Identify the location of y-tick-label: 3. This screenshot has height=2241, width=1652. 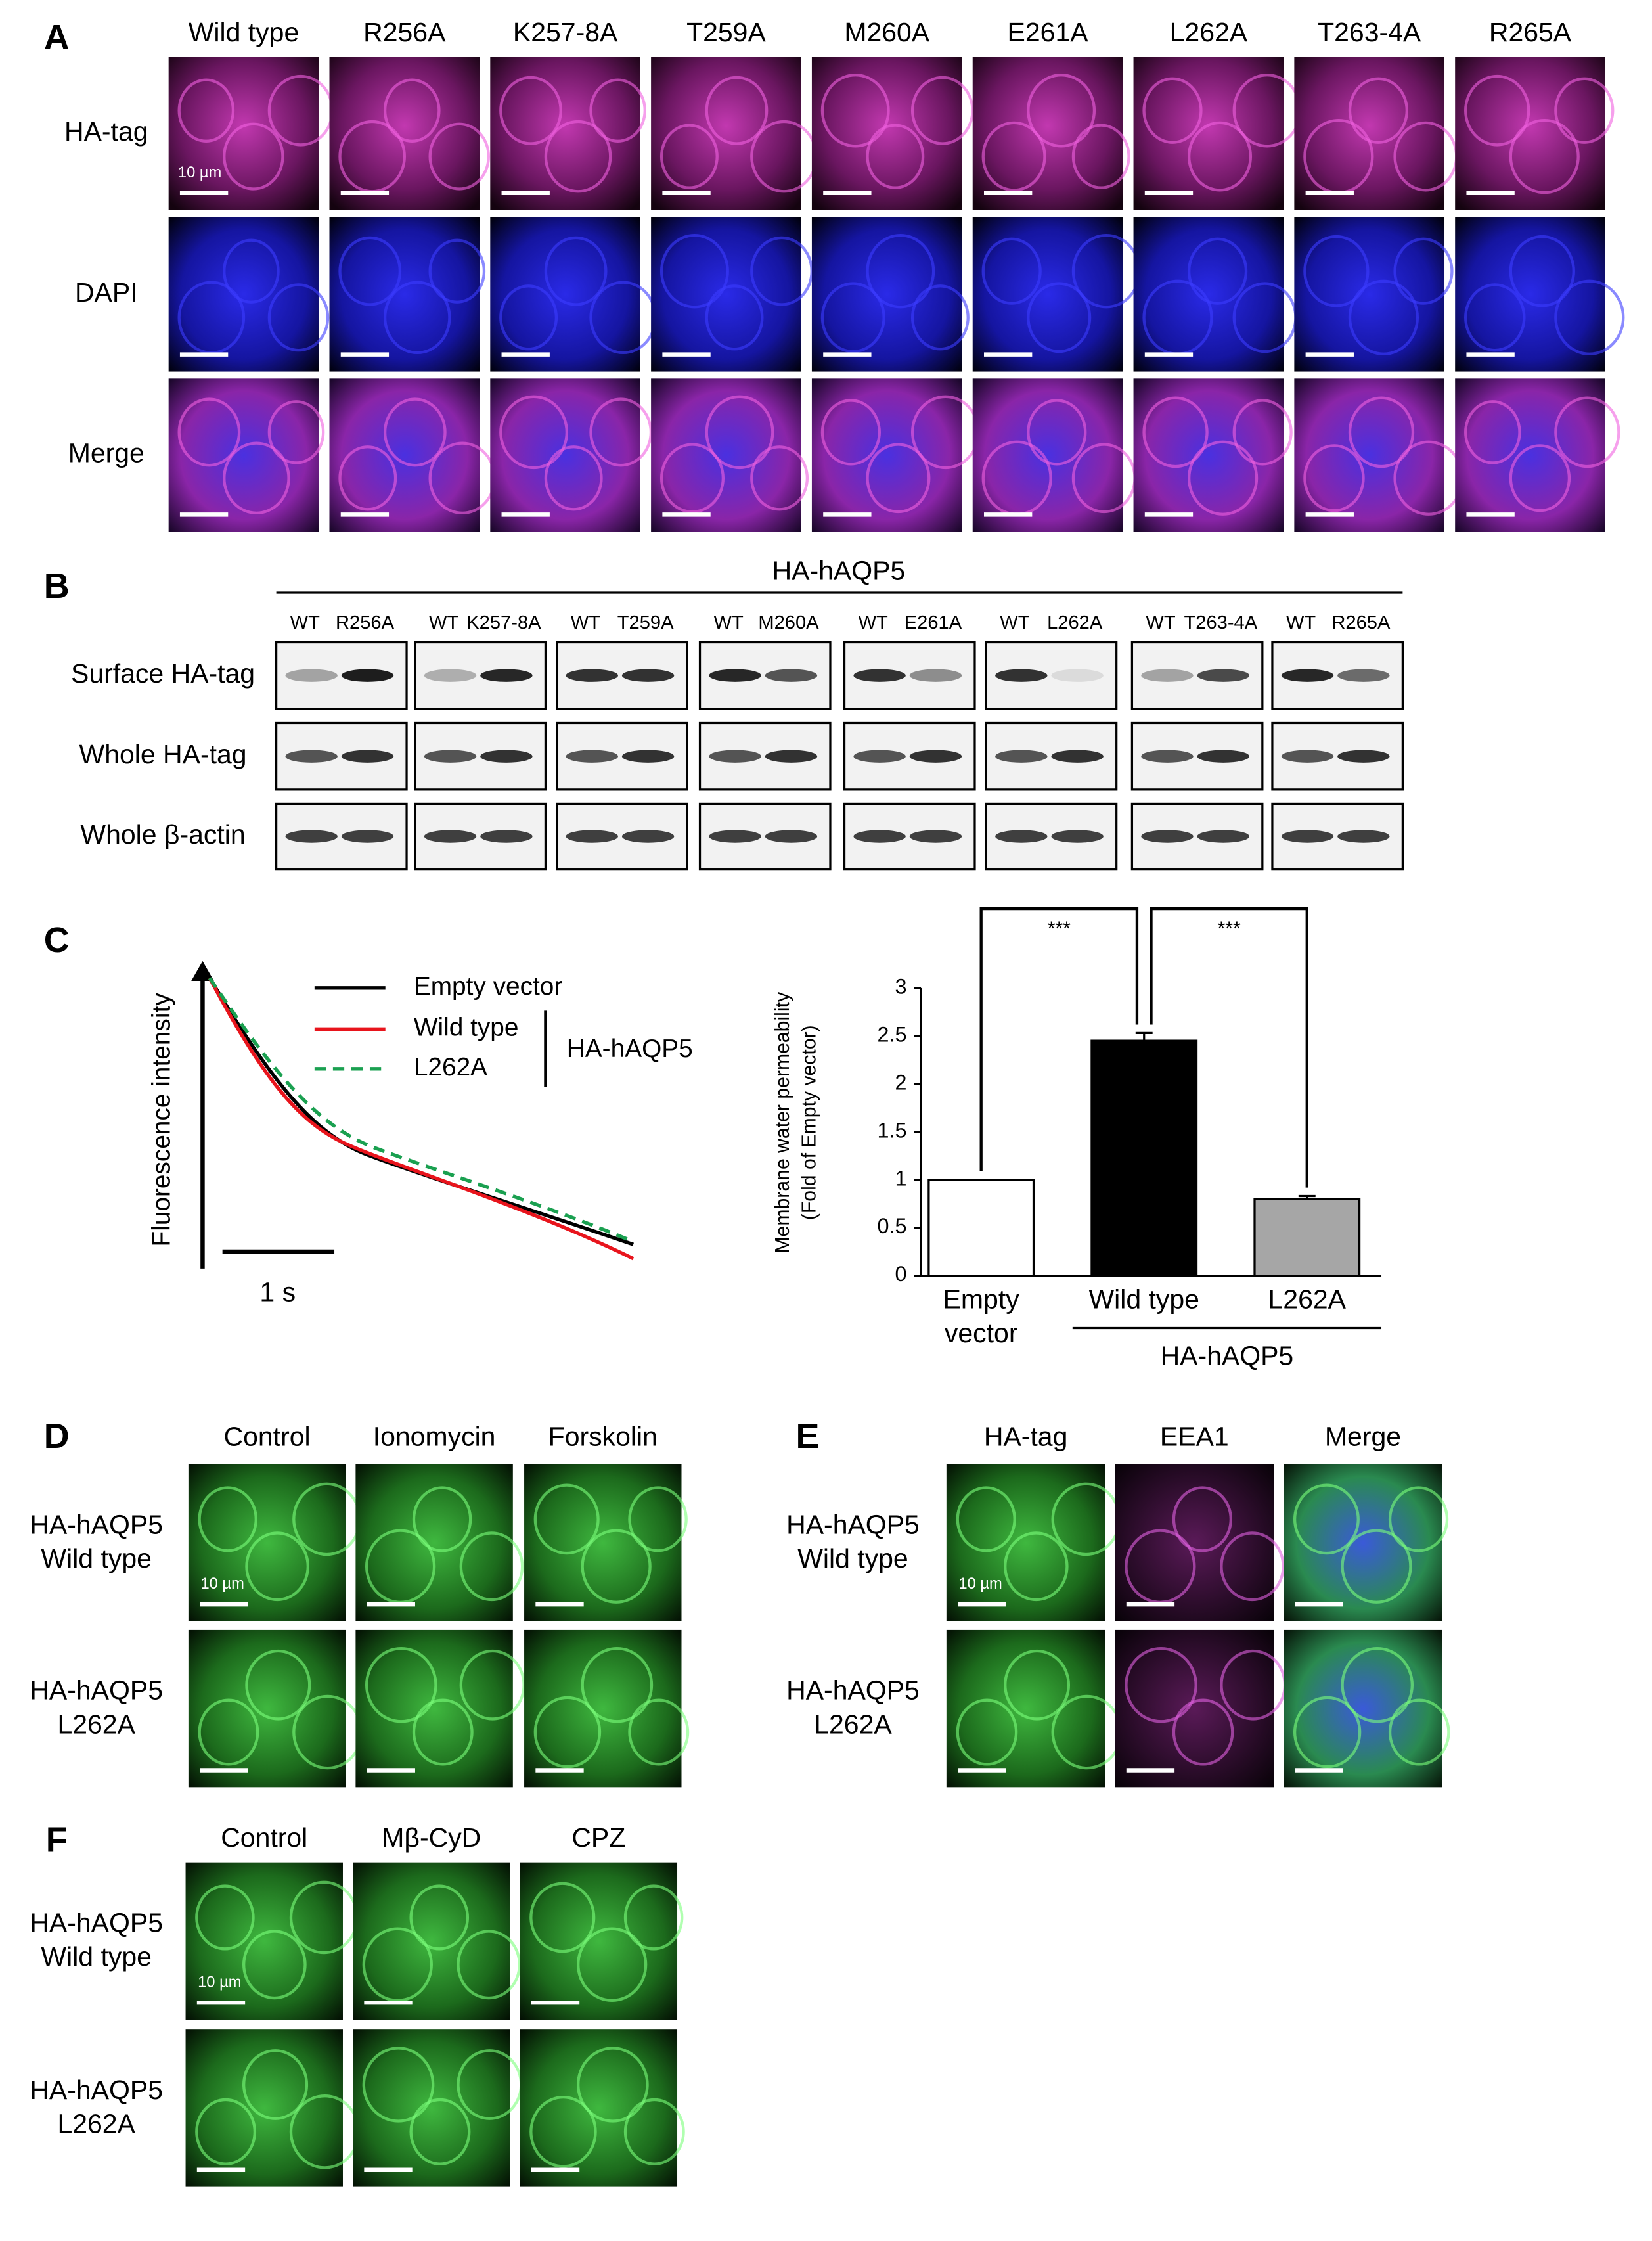
(901, 986).